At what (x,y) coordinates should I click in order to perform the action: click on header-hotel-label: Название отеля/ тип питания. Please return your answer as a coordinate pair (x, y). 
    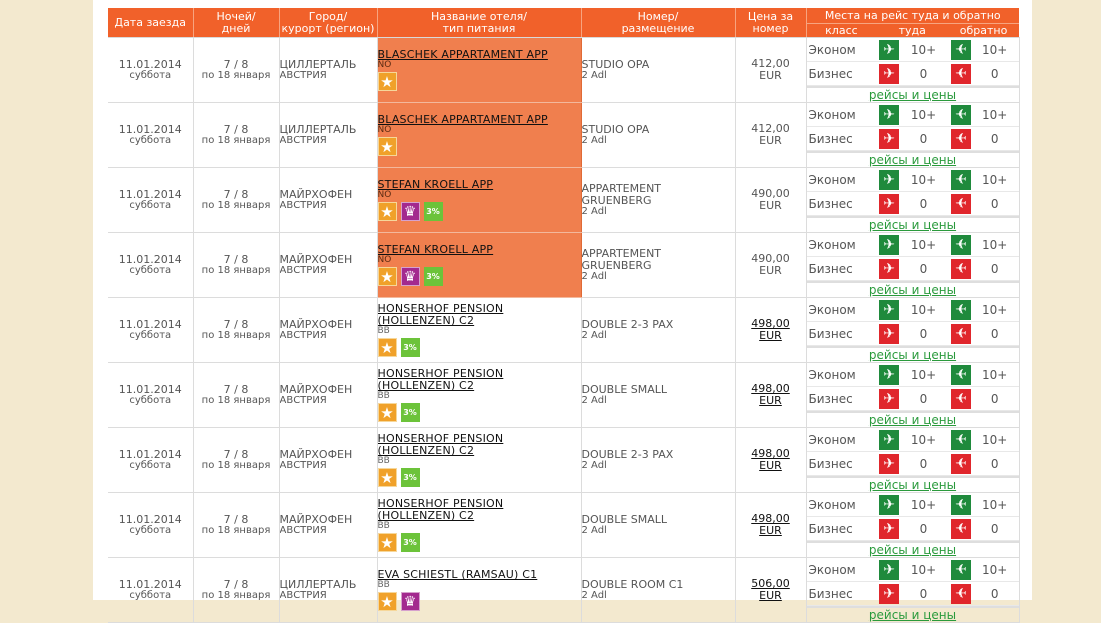
    Looking at the image, I should click on (479, 22).